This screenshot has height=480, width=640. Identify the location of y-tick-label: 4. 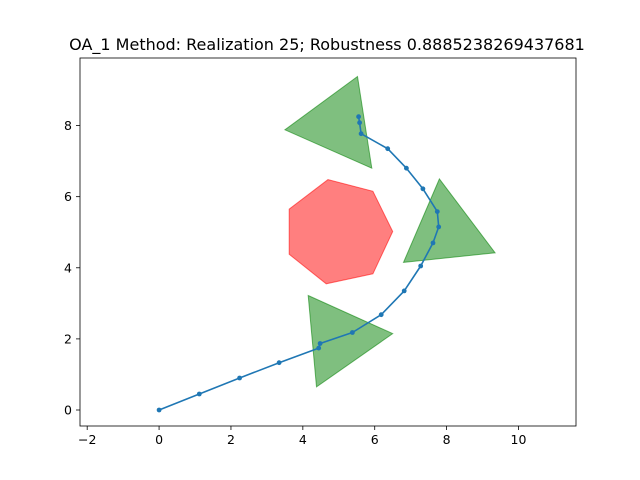
(68, 267).